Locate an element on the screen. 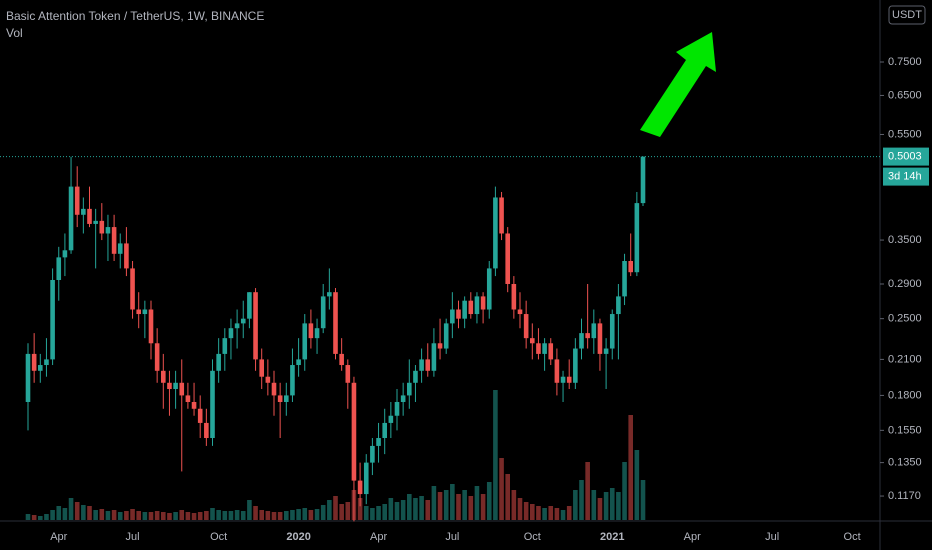  x-tick-label: Apr is located at coordinates (58, 537).